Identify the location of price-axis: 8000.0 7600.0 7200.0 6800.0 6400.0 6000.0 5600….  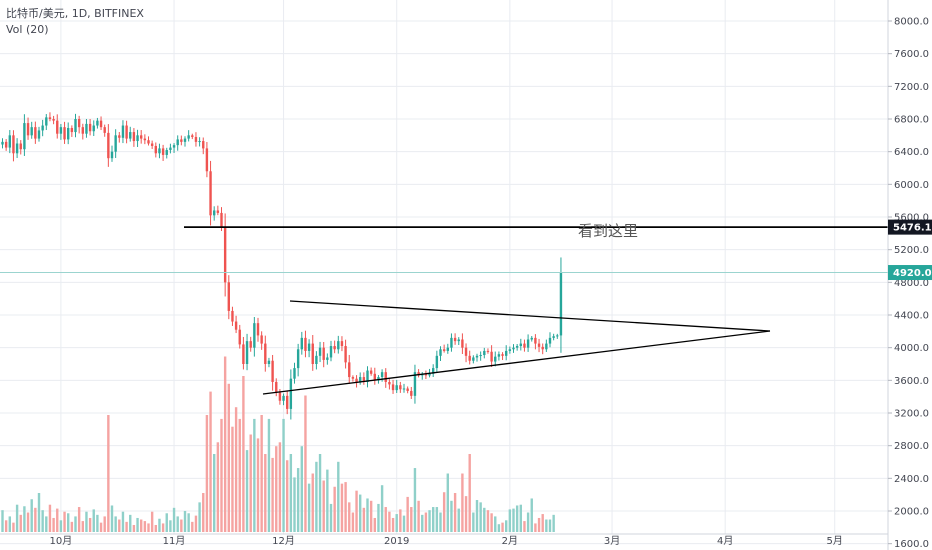
(908, 275).